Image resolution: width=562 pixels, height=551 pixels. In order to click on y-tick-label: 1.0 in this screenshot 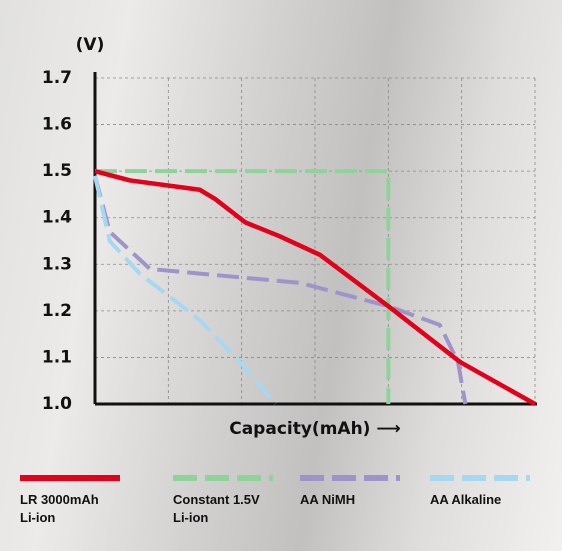, I will do `click(57, 404)`.